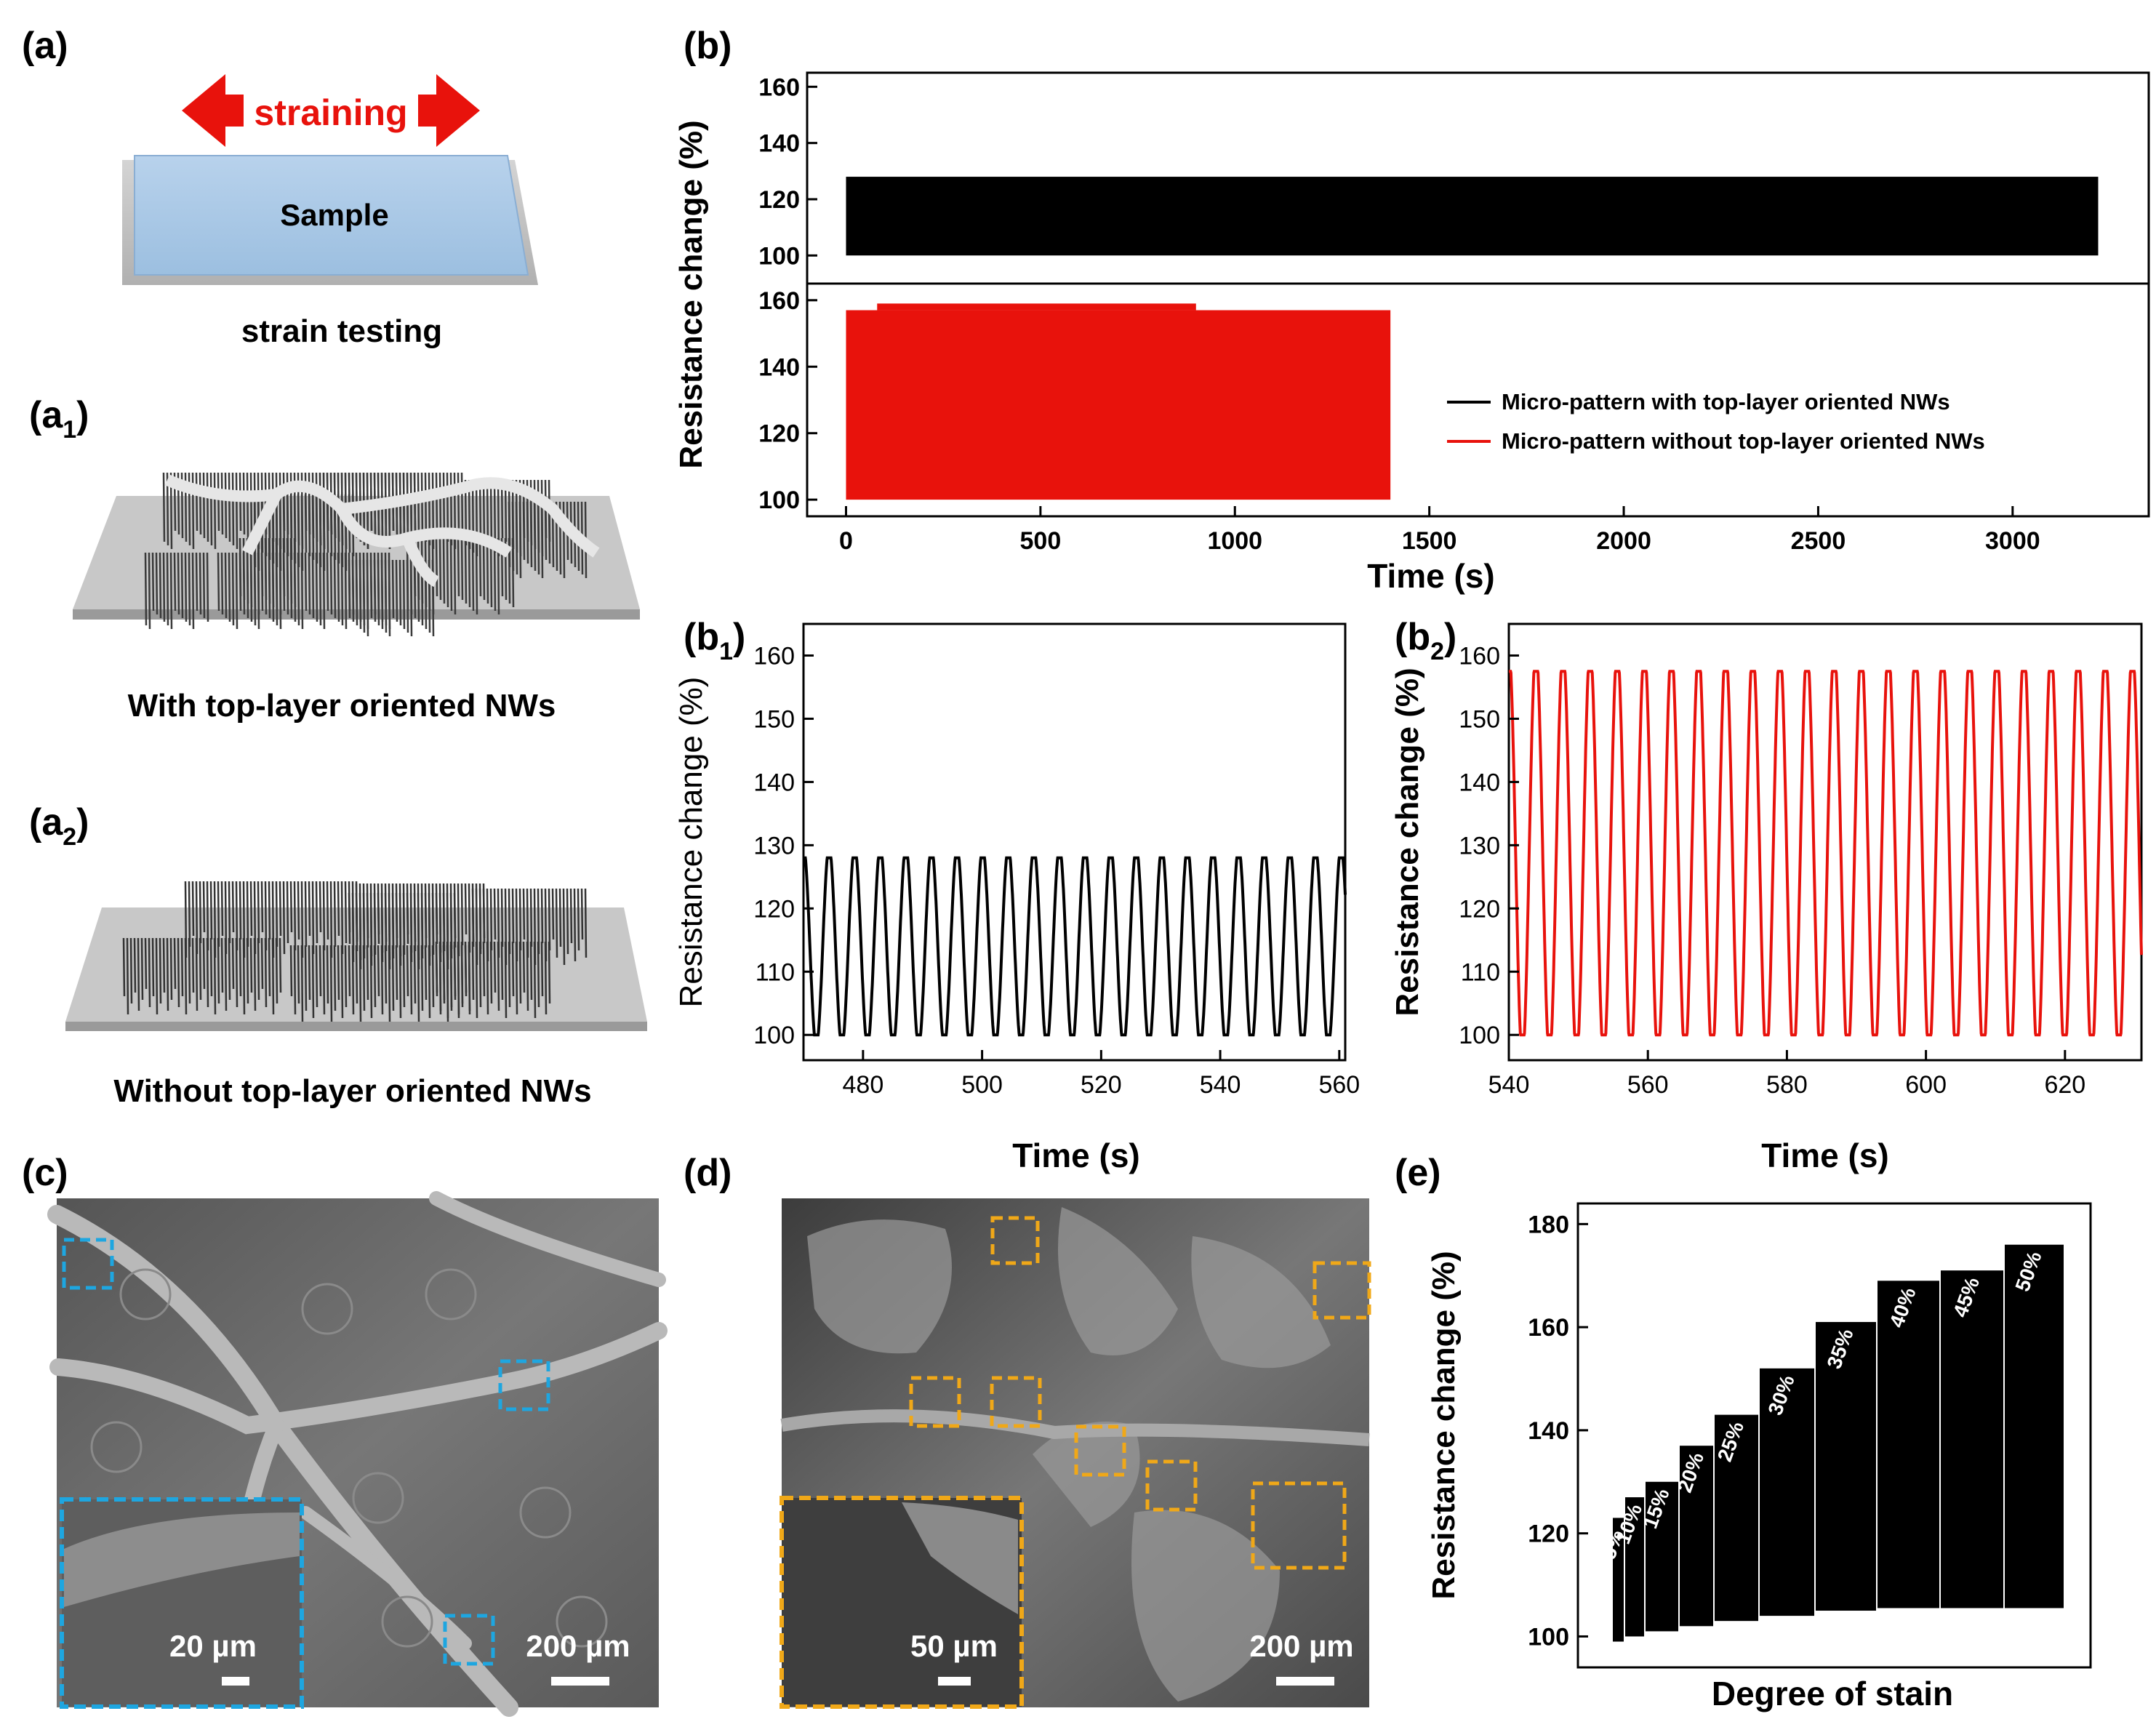 This screenshot has height=1735, width=2156. I want to click on panel-b2-frame, so click(1825, 842).